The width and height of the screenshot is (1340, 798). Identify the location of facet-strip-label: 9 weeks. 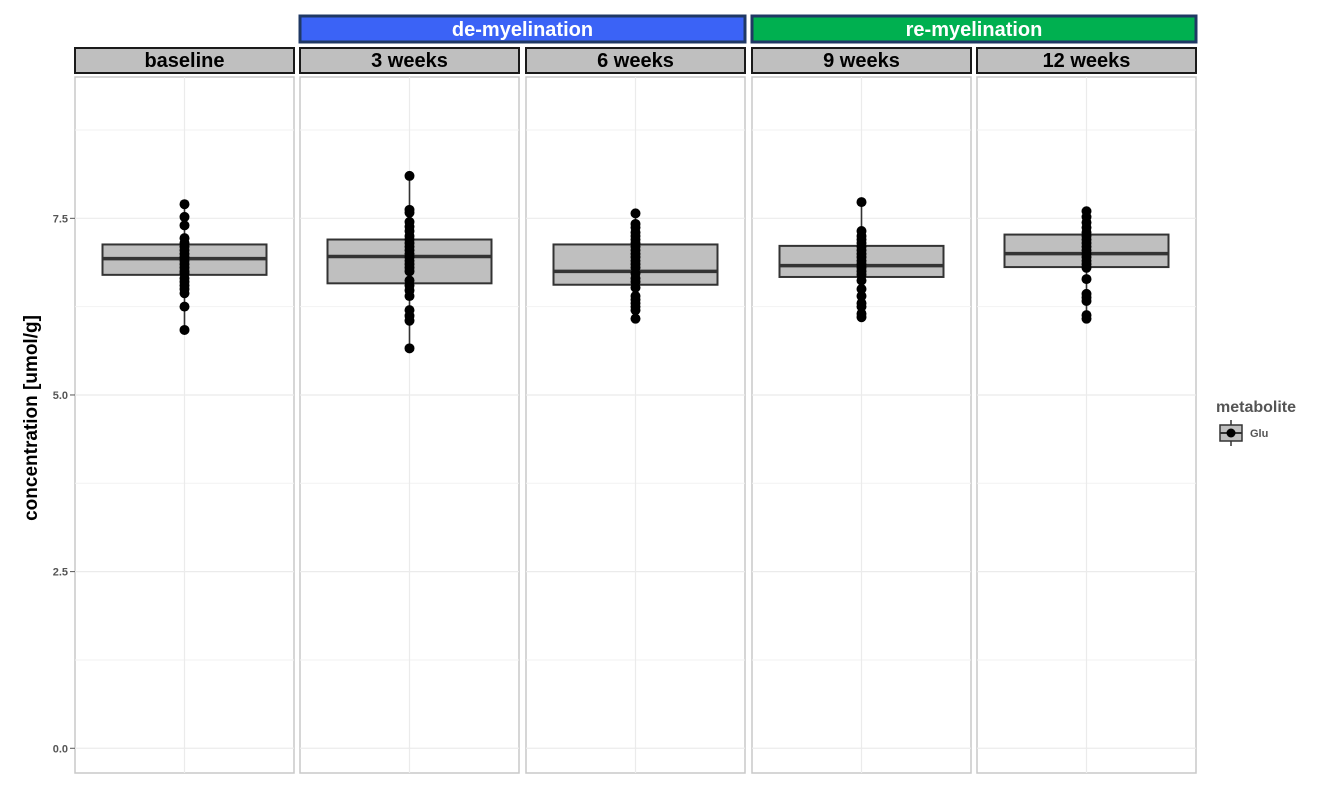
(861, 61).